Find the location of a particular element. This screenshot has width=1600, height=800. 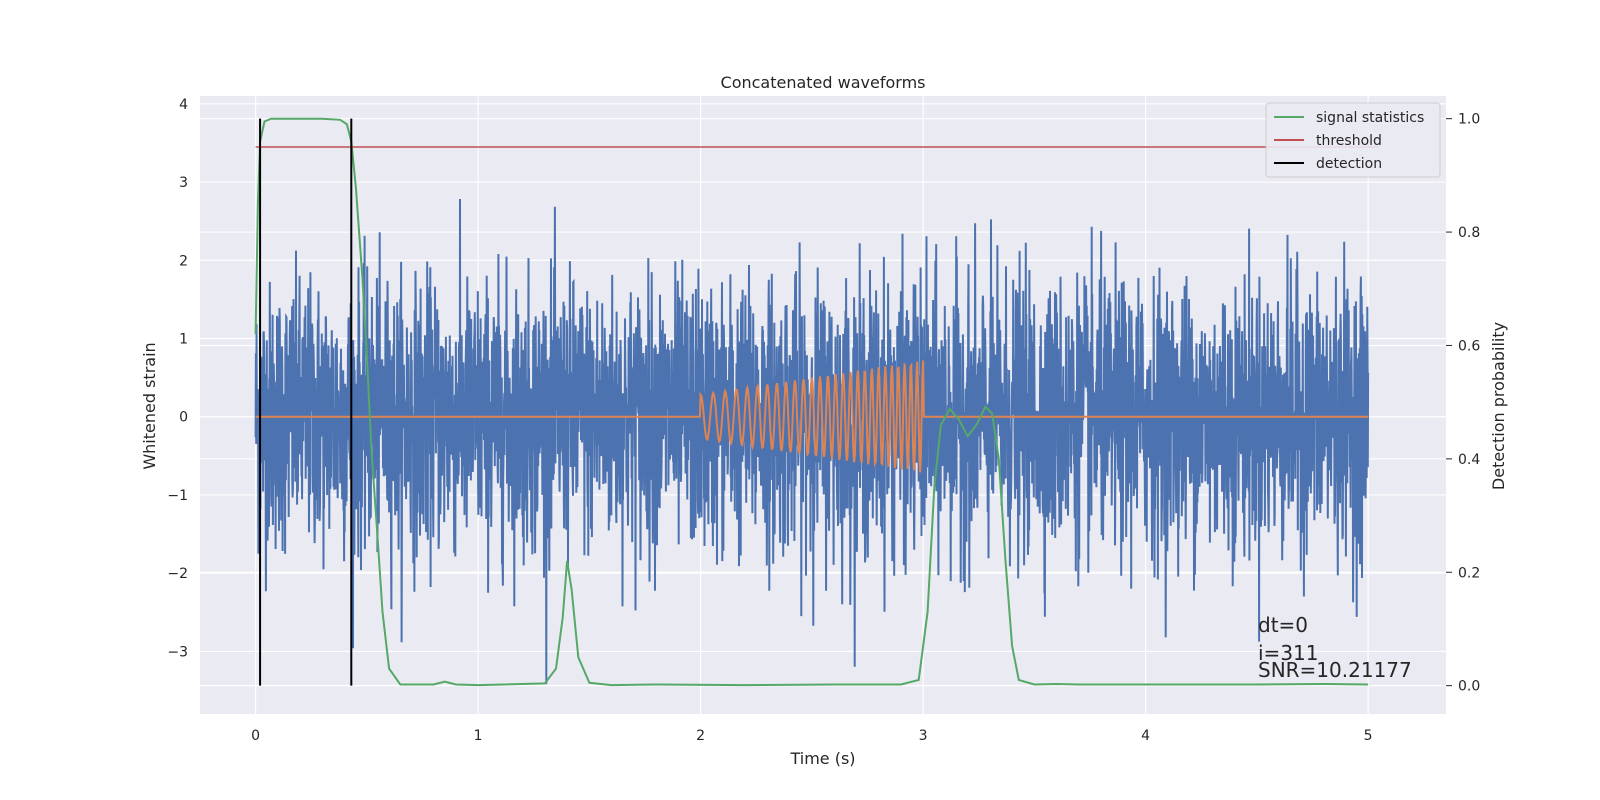

legend: signal statistics threshold detection is located at coordinates (1353, 140).